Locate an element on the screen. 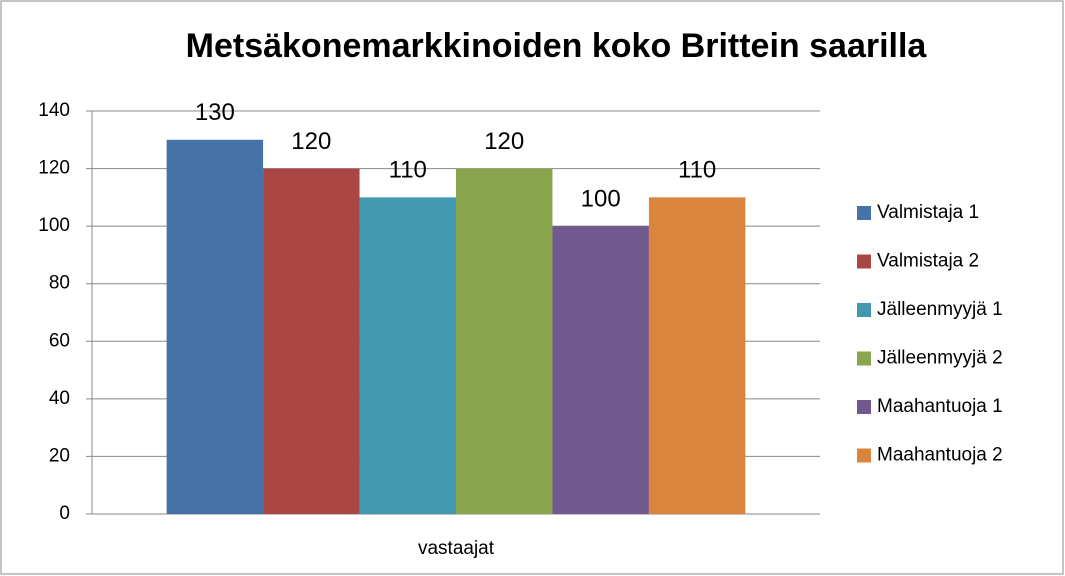  y-tick-label: 40 is located at coordinates (59, 398).